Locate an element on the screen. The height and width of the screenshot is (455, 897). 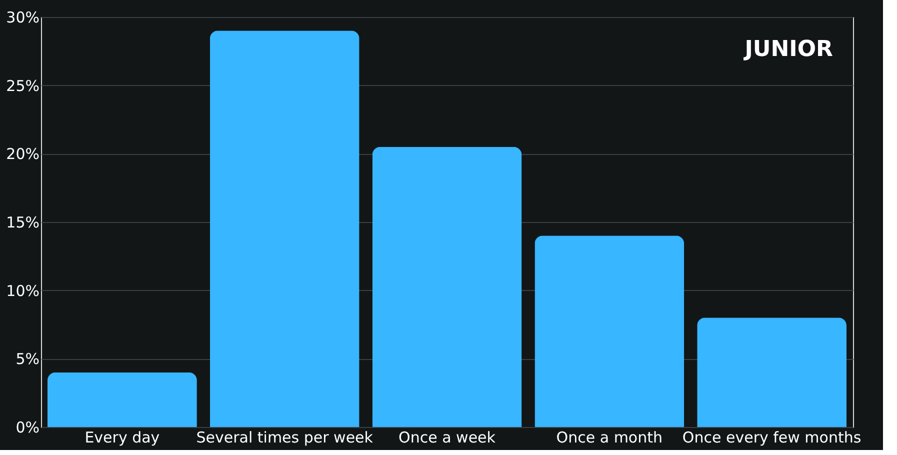
text: JUNIOR is located at coordinates (788, 49).